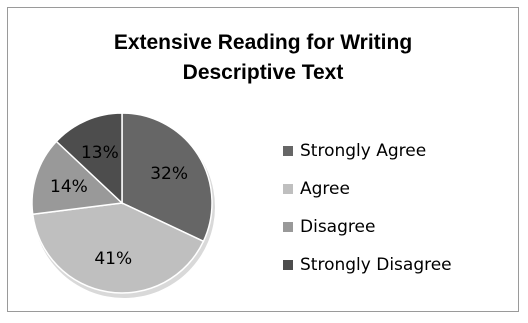  Describe the element at coordinates (113, 259) in the screenshot. I see `pie-label-agree: 41%` at that location.